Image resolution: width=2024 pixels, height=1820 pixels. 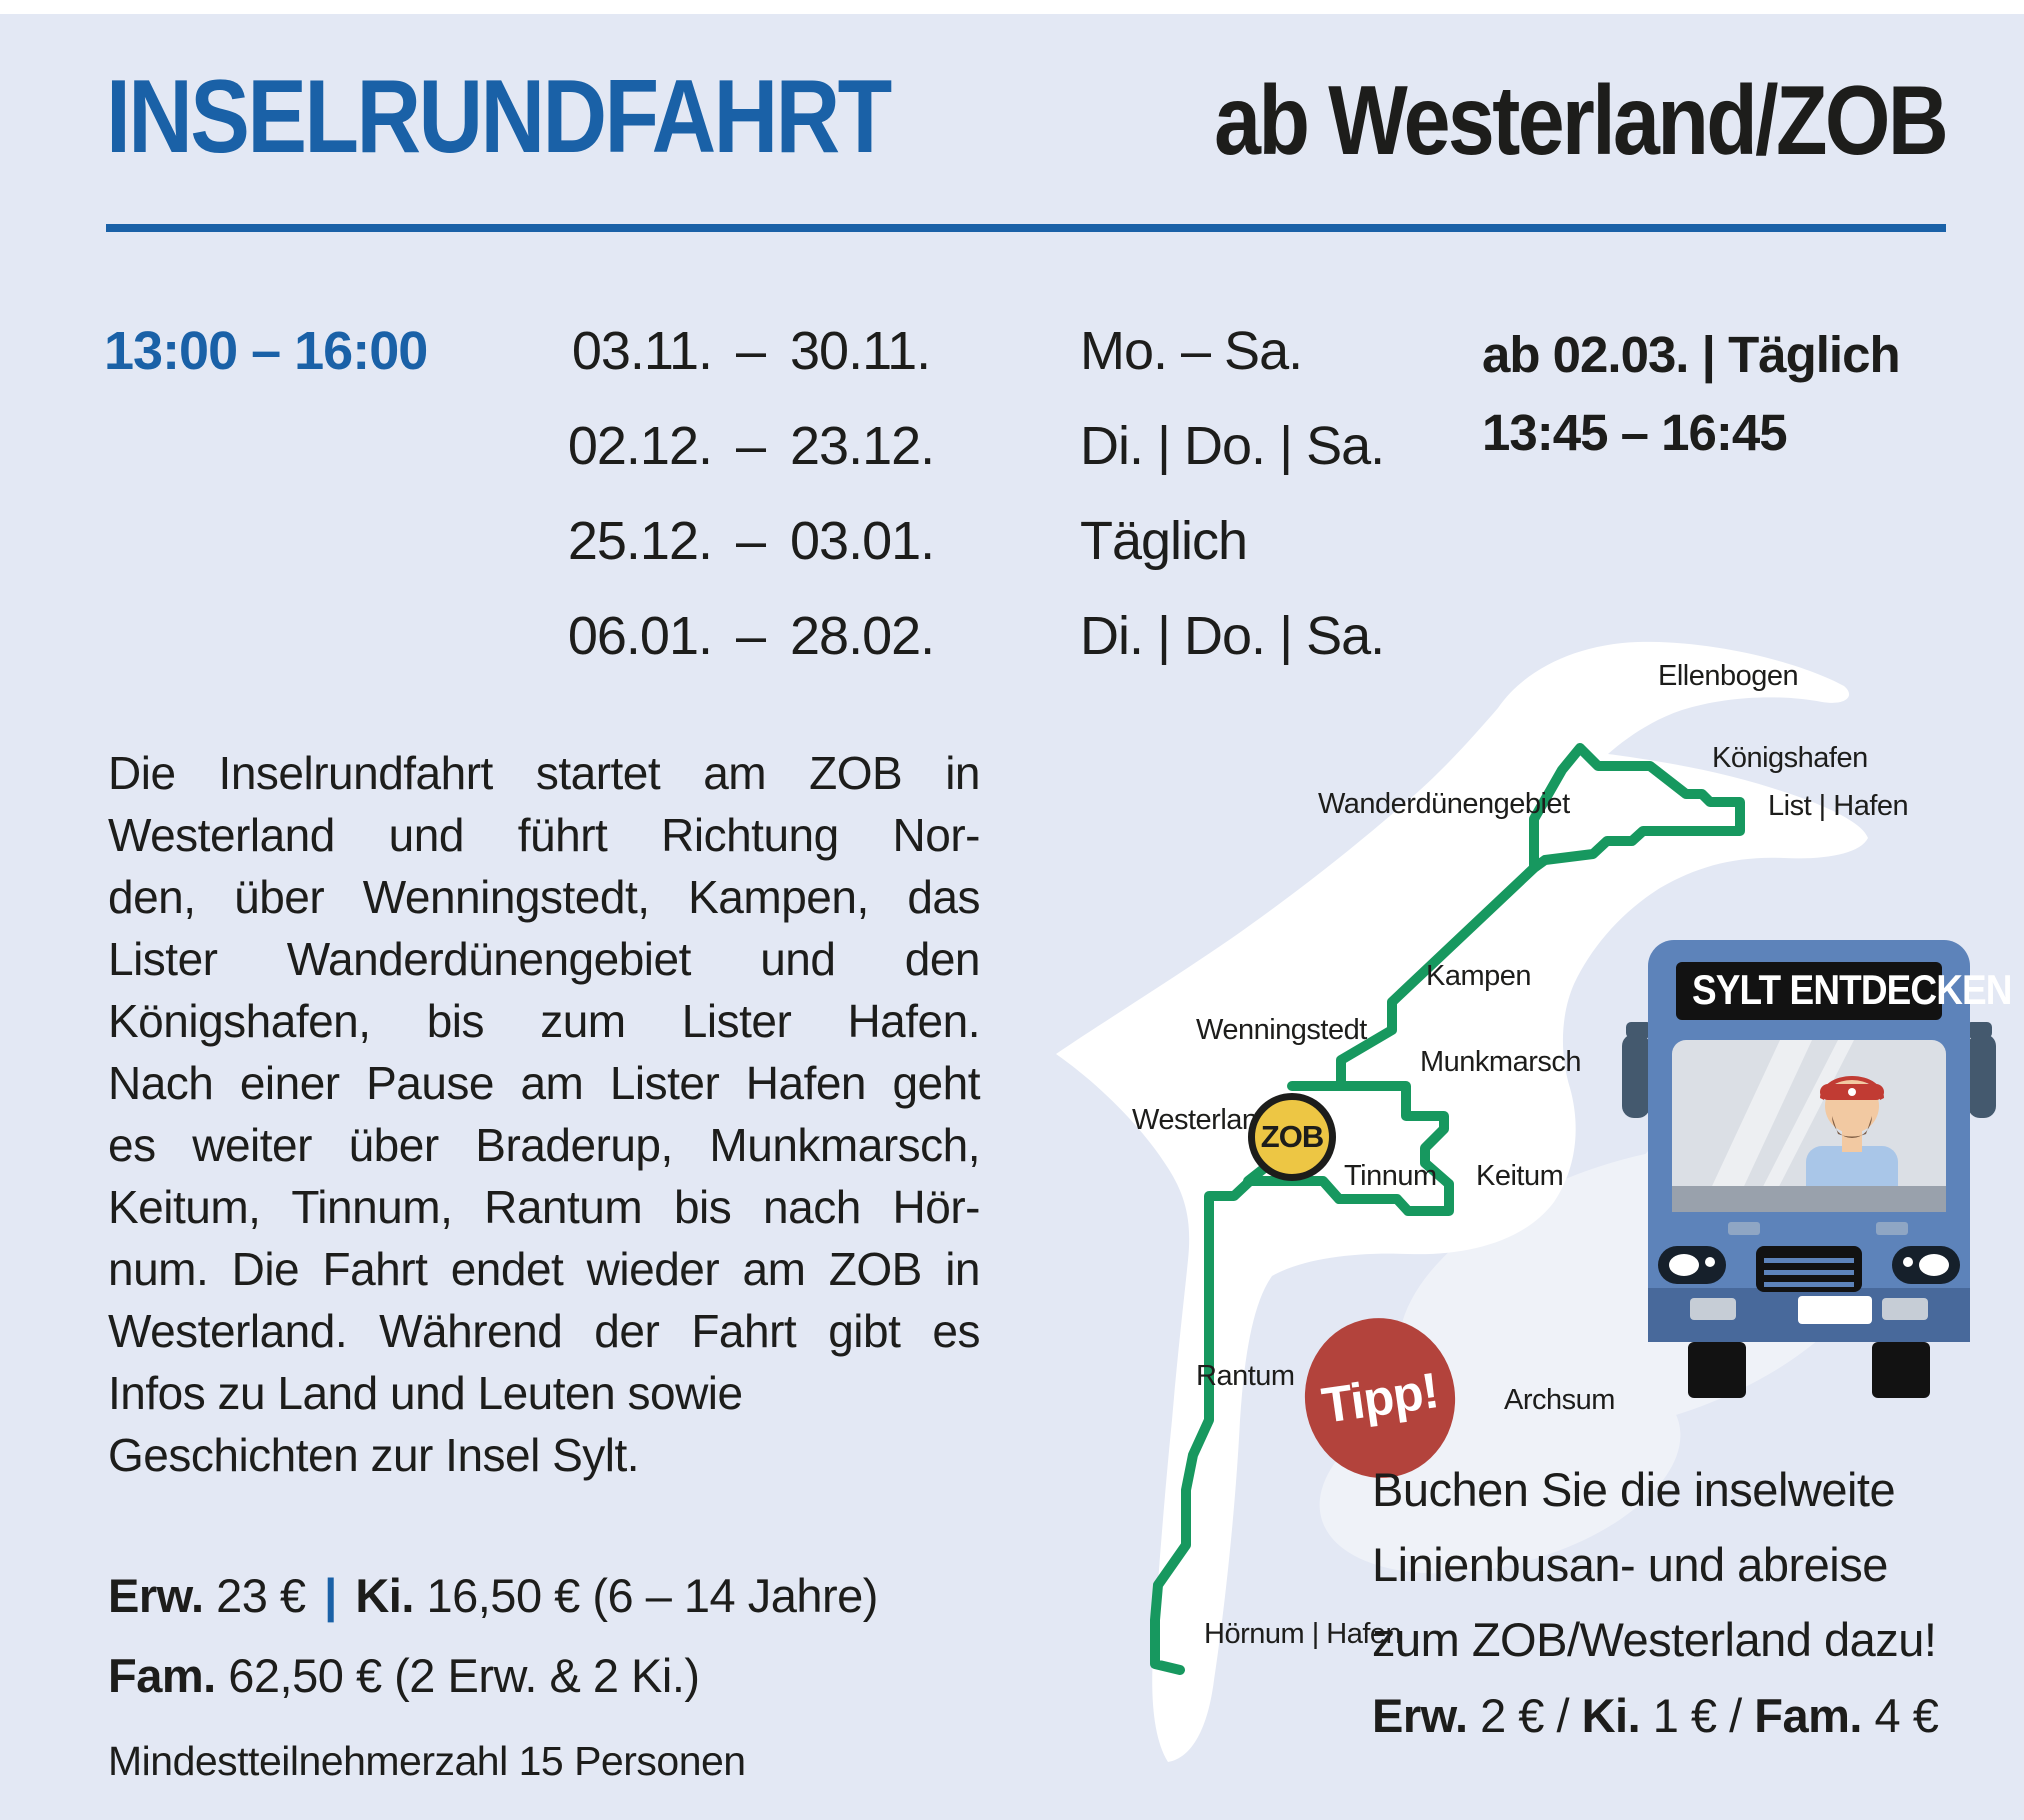 I want to click on tip-text-line: Linienbusan- und abreise, so click(x=1630, y=1564).